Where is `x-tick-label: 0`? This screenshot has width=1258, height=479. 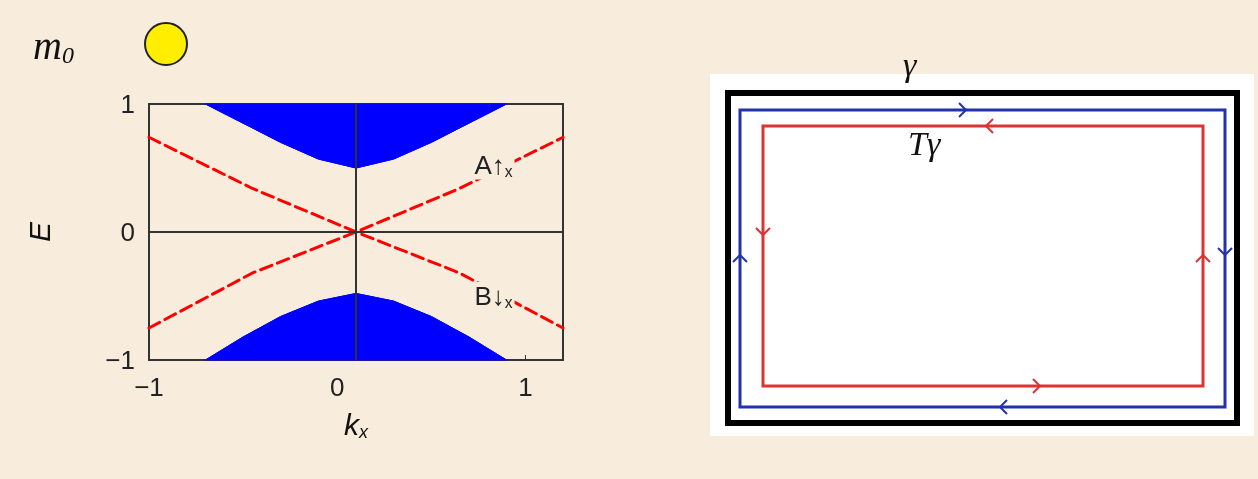 x-tick-label: 0 is located at coordinates (337, 387).